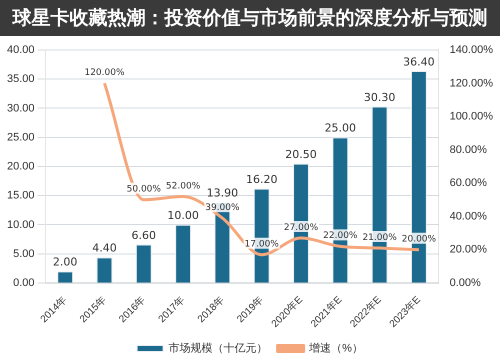  Describe the element at coordinates (20, 108) in the screenshot. I see `y-tick-label: 30.00` at that location.